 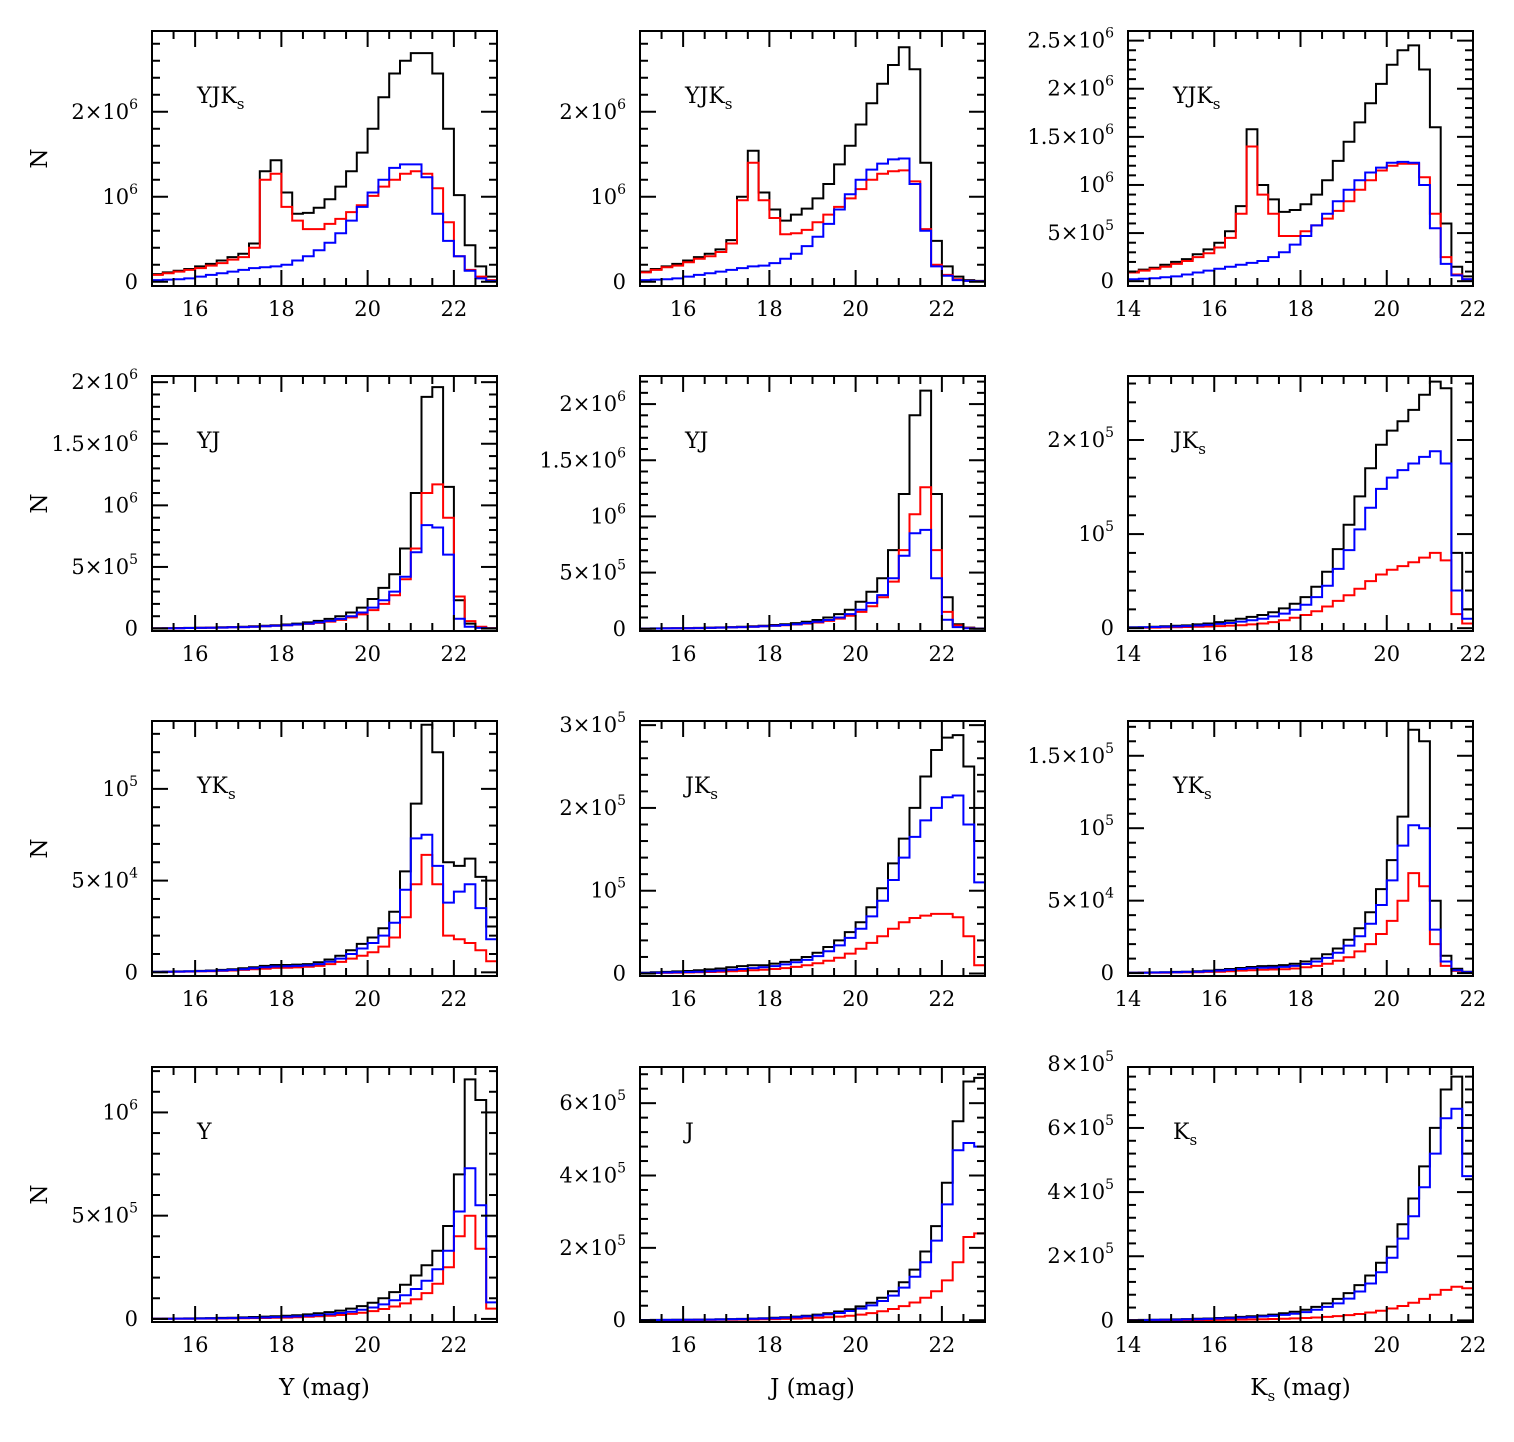 I want to click on y-tick-label: 1.5×10⁶, so click(x=94, y=442).